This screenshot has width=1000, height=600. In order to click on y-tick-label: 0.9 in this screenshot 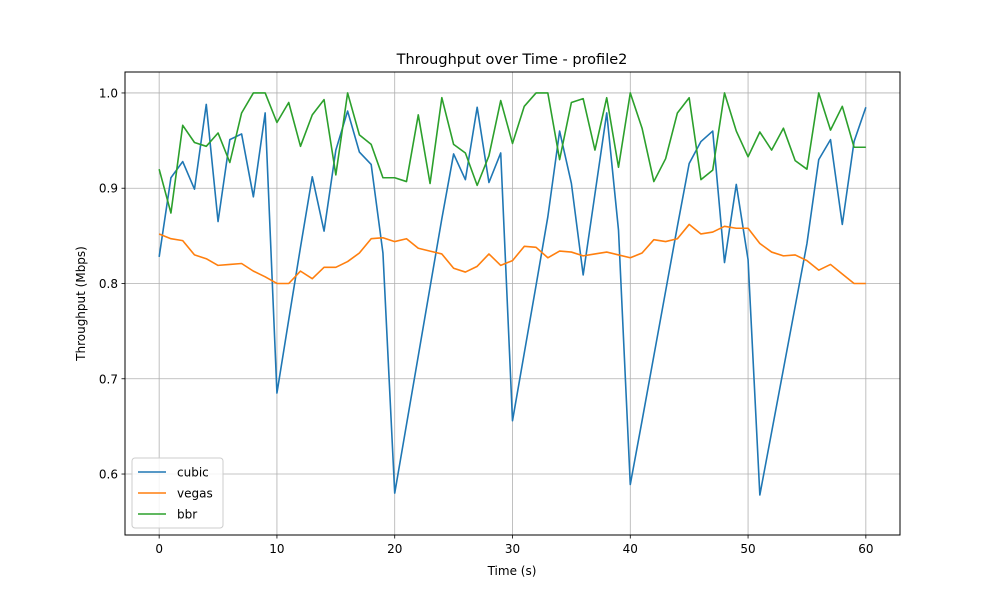, I will do `click(108, 189)`.